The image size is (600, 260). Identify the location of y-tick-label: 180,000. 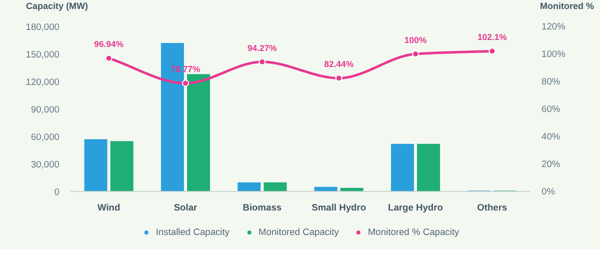
(43, 27).